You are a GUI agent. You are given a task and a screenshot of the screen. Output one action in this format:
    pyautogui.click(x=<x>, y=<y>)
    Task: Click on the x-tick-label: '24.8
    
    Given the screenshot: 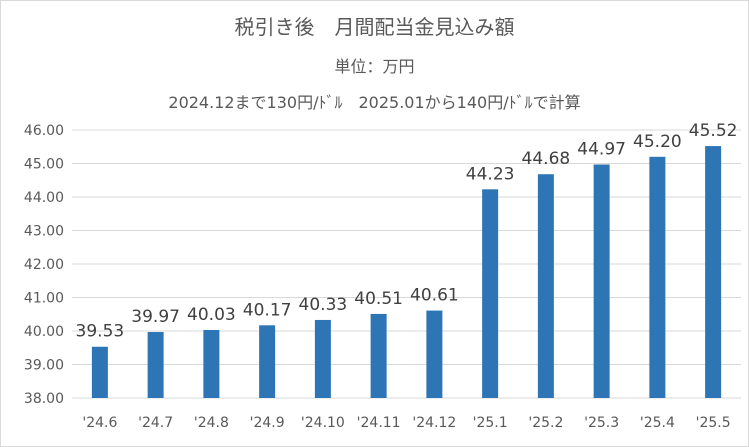 What is the action you would take?
    pyautogui.click(x=211, y=423)
    